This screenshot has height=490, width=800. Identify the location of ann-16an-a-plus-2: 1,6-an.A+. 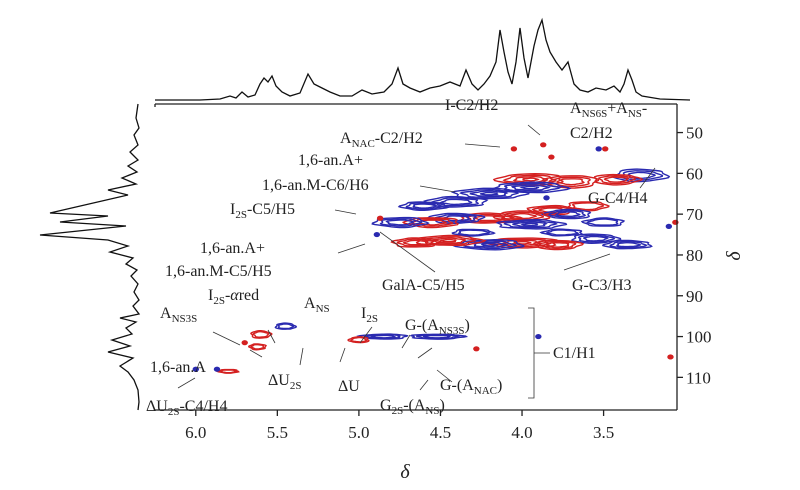
(232, 248).